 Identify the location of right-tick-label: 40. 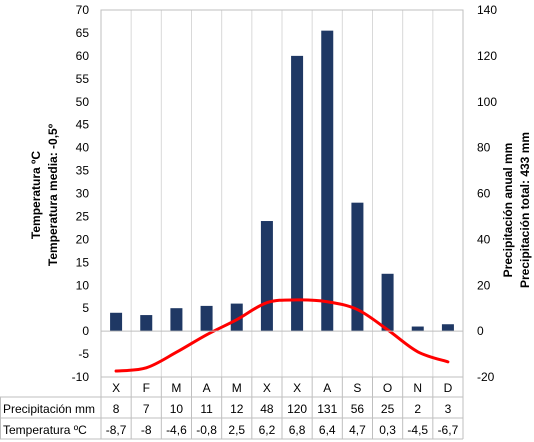
(484, 239).